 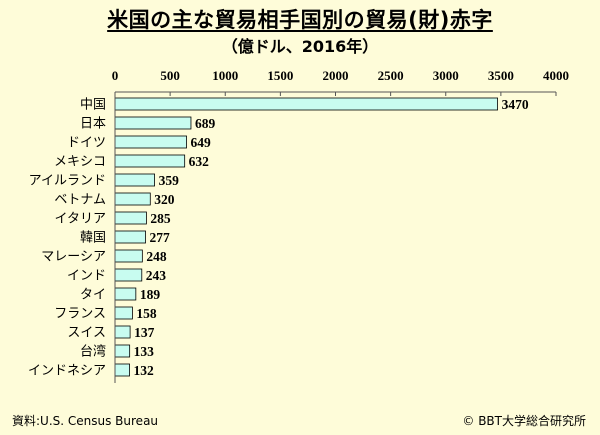 I want to click on x-axis-ticks: 0 500 1000 1500 2000 2500 3000 3500 4000, so click(x=340, y=82).